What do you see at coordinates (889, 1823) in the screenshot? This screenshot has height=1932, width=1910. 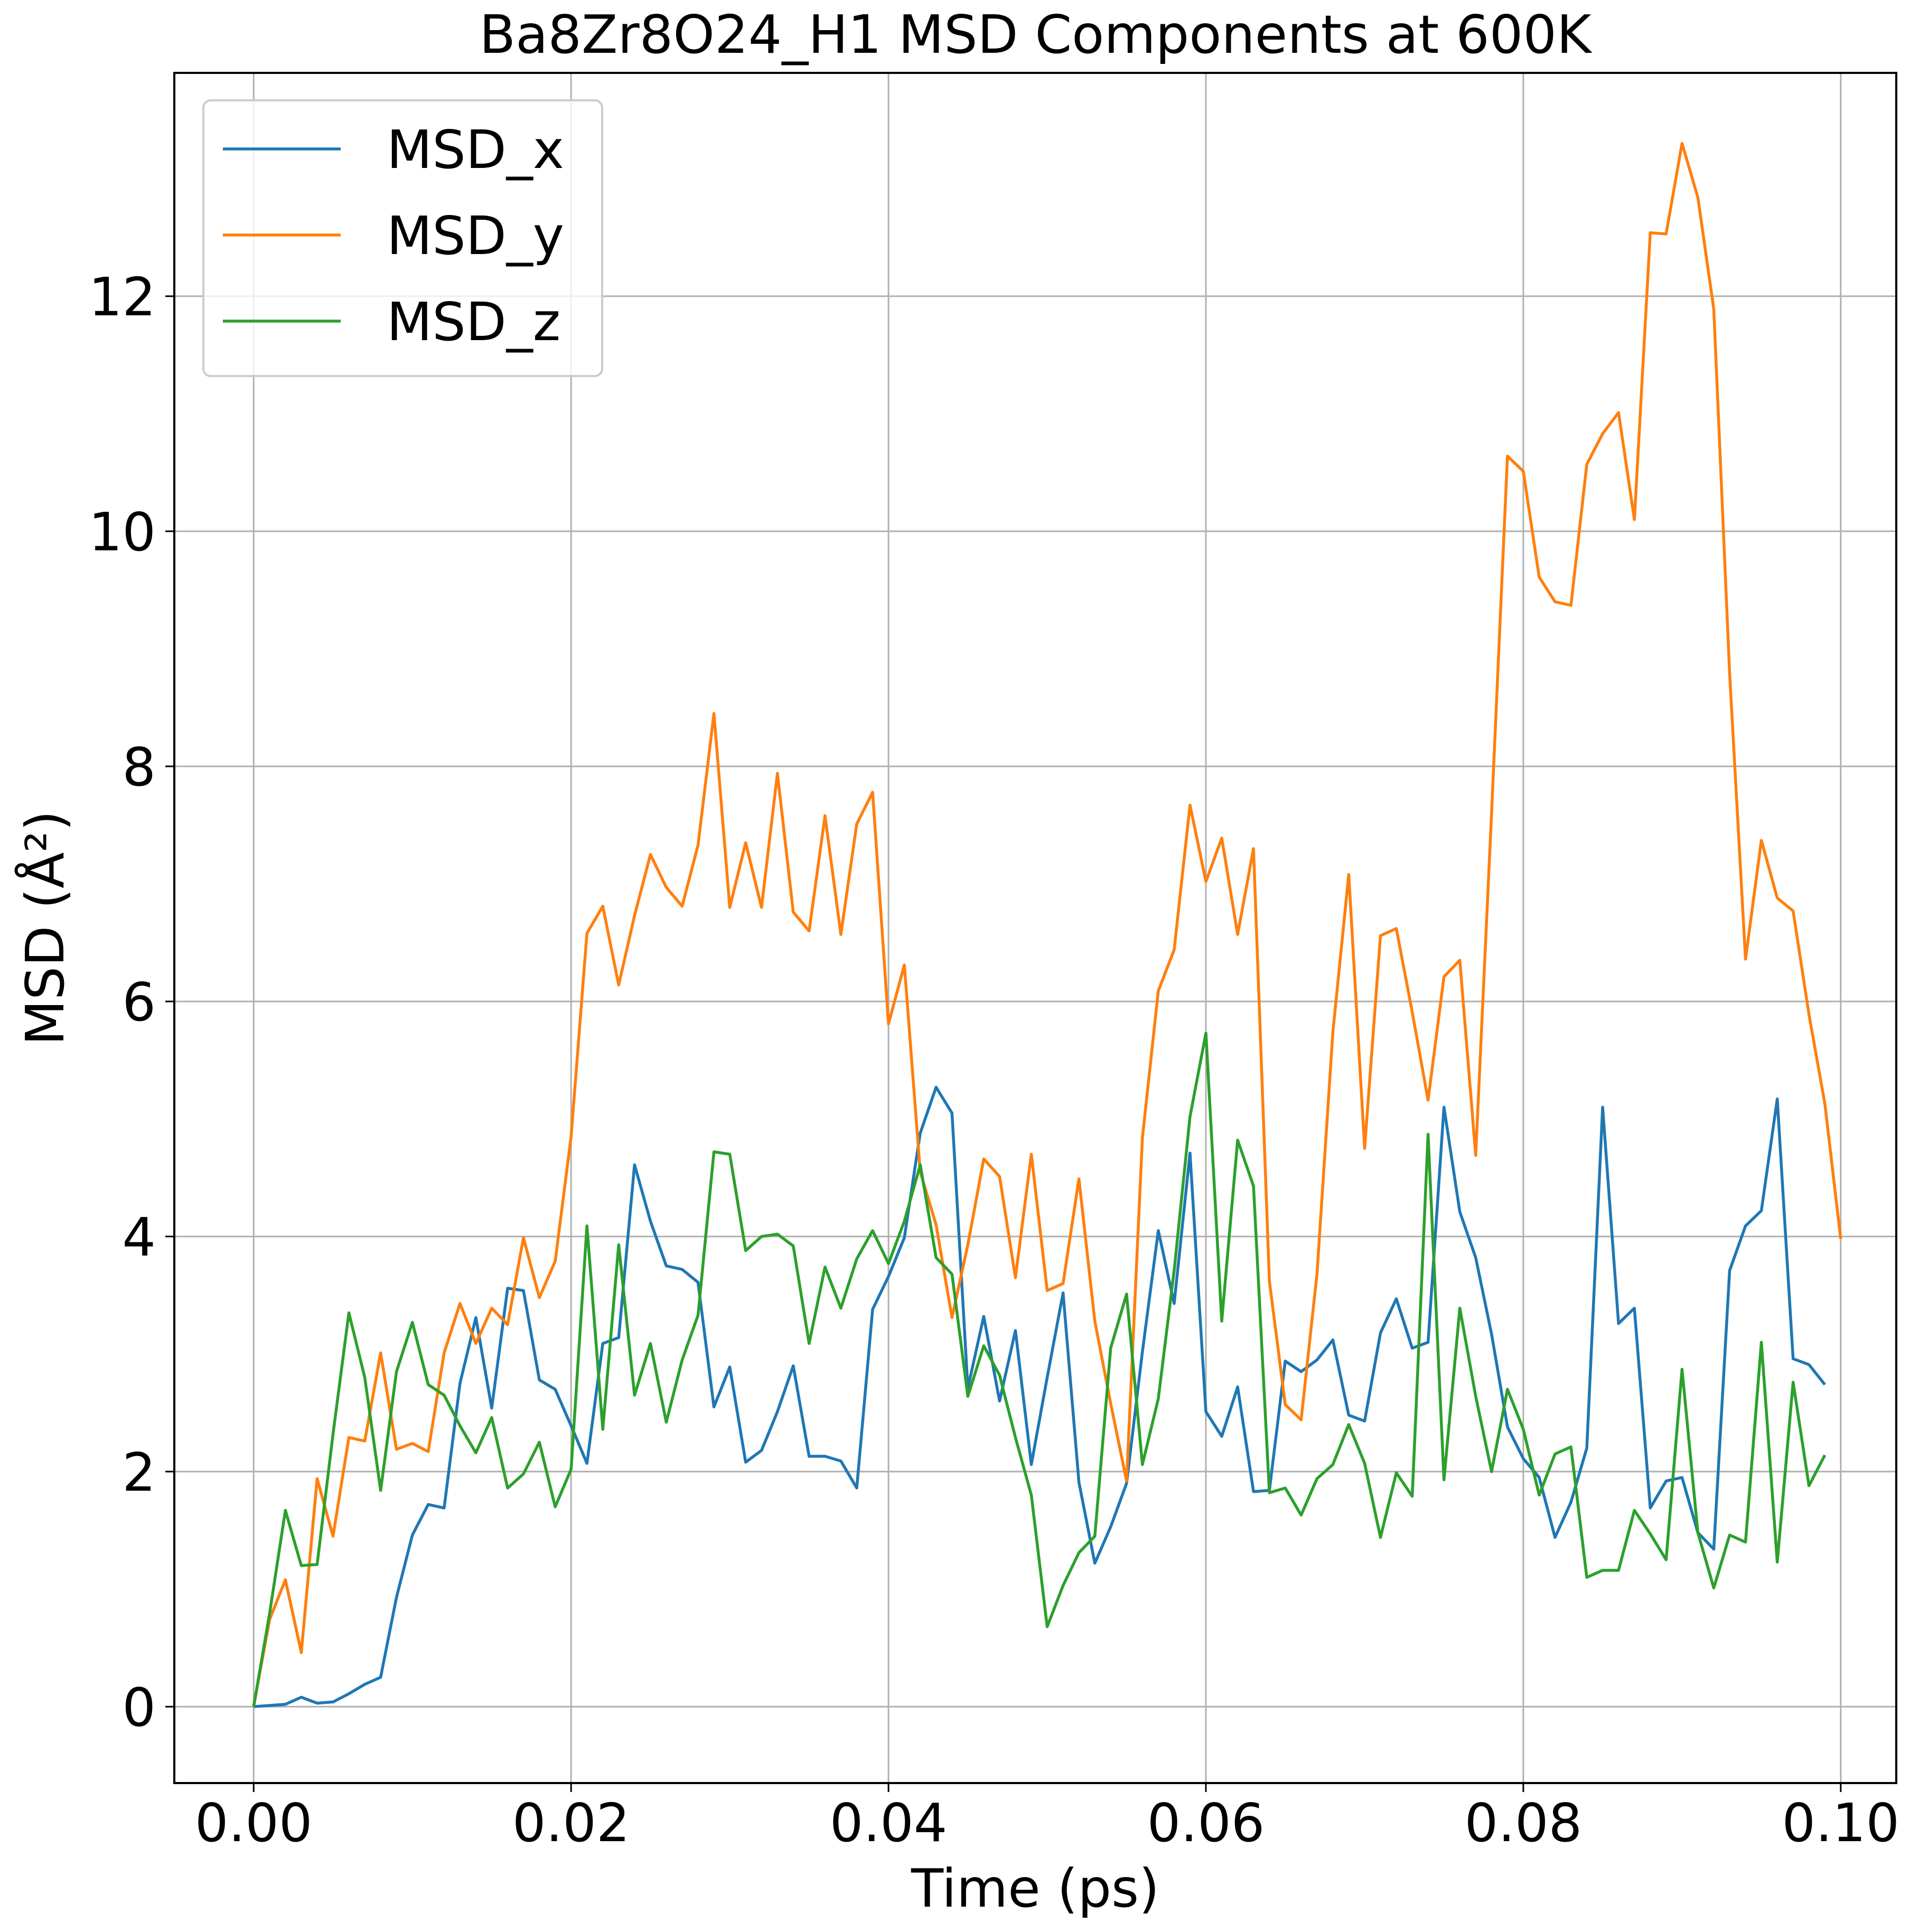 I see `x-tick-label: 0.04` at bounding box center [889, 1823].